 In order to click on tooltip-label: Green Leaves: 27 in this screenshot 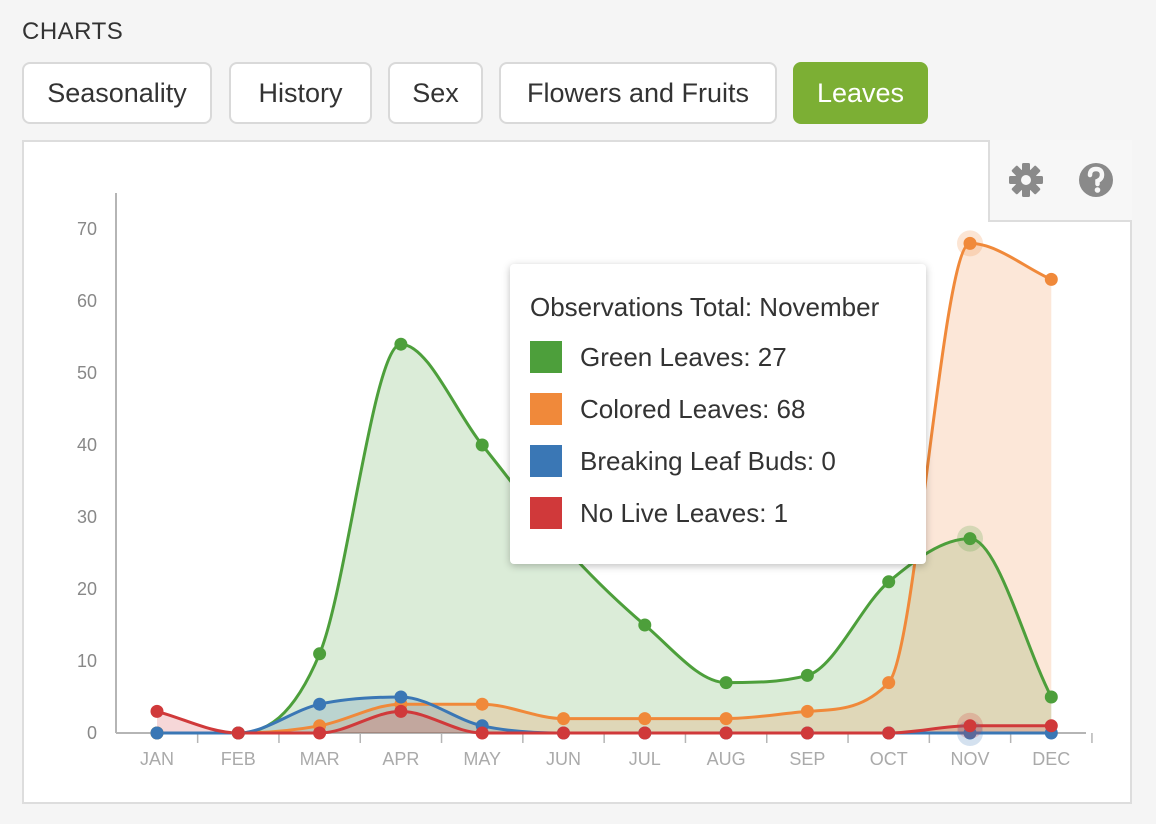, I will do `click(683, 356)`.